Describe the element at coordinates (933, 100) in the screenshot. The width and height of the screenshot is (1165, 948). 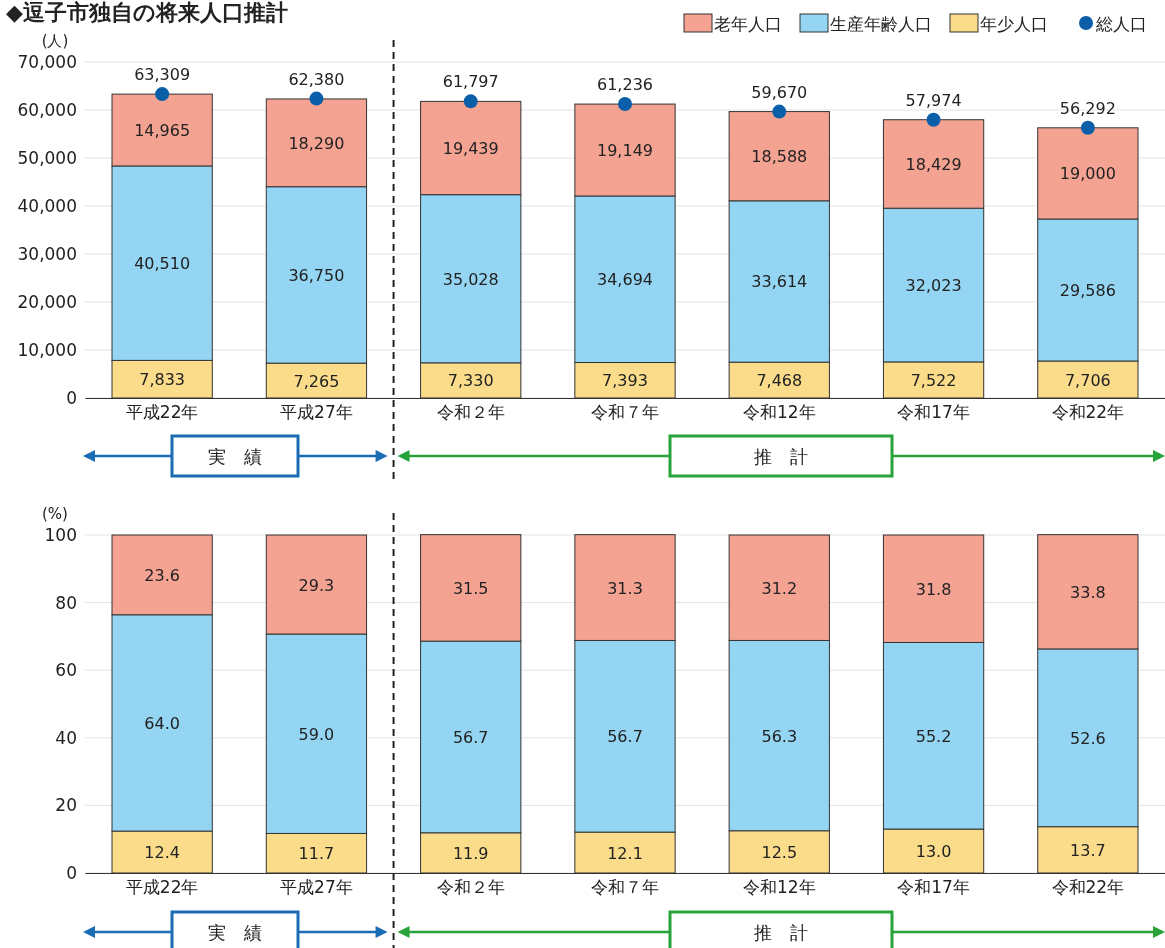
I see `data-label: 57,974` at that location.